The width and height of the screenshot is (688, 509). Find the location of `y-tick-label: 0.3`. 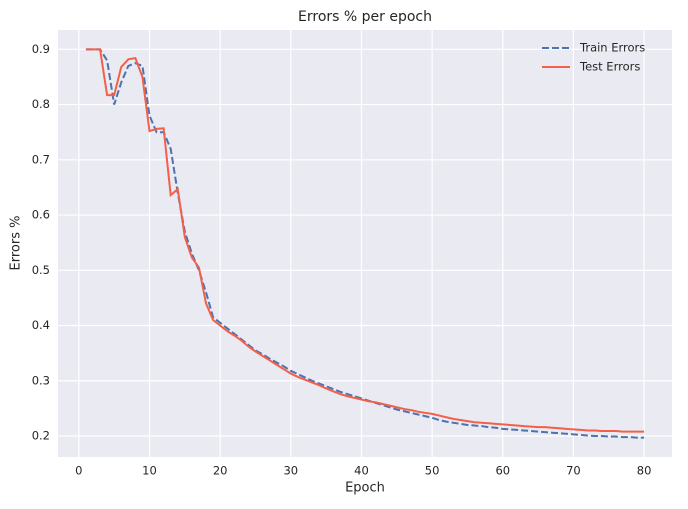

y-tick-label: 0.3 is located at coordinates (41, 380).